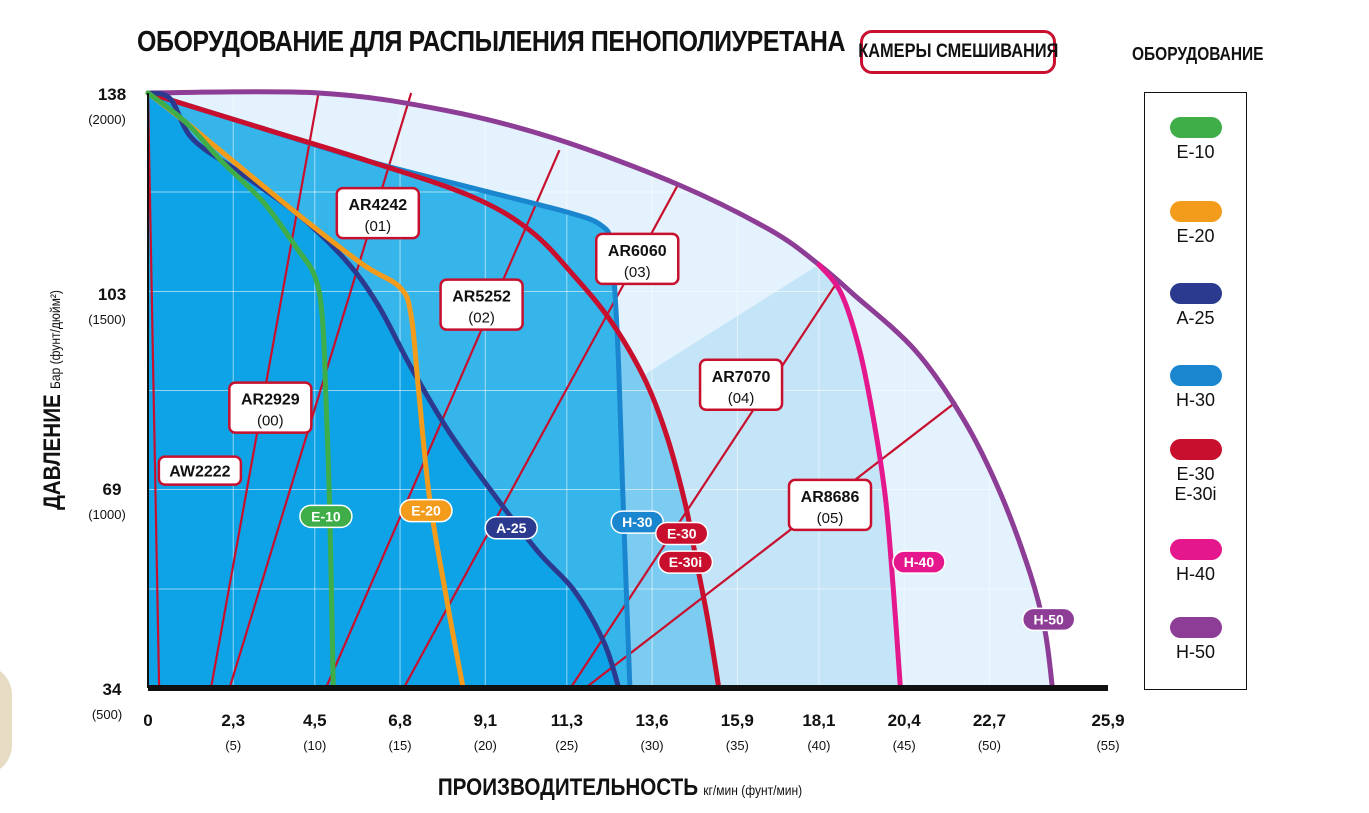 The height and width of the screenshot is (813, 1369). What do you see at coordinates (147, 720) in the screenshot?
I see `x-tick-label: 0` at bounding box center [147, 720].